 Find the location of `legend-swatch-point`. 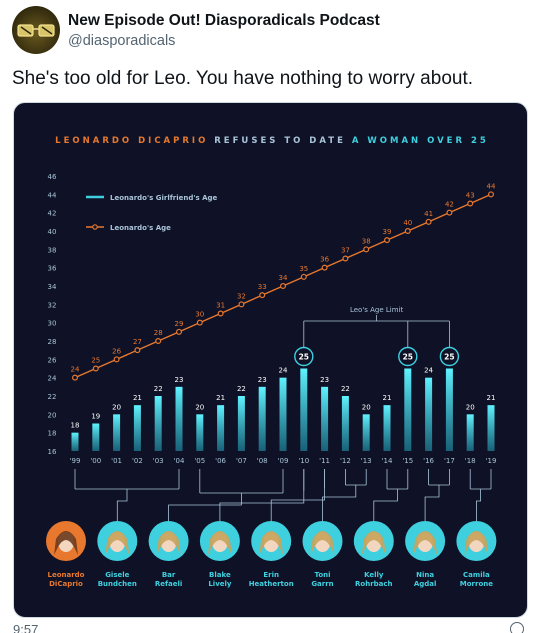

legend-swatch-point is located at coordinates (95, 227).